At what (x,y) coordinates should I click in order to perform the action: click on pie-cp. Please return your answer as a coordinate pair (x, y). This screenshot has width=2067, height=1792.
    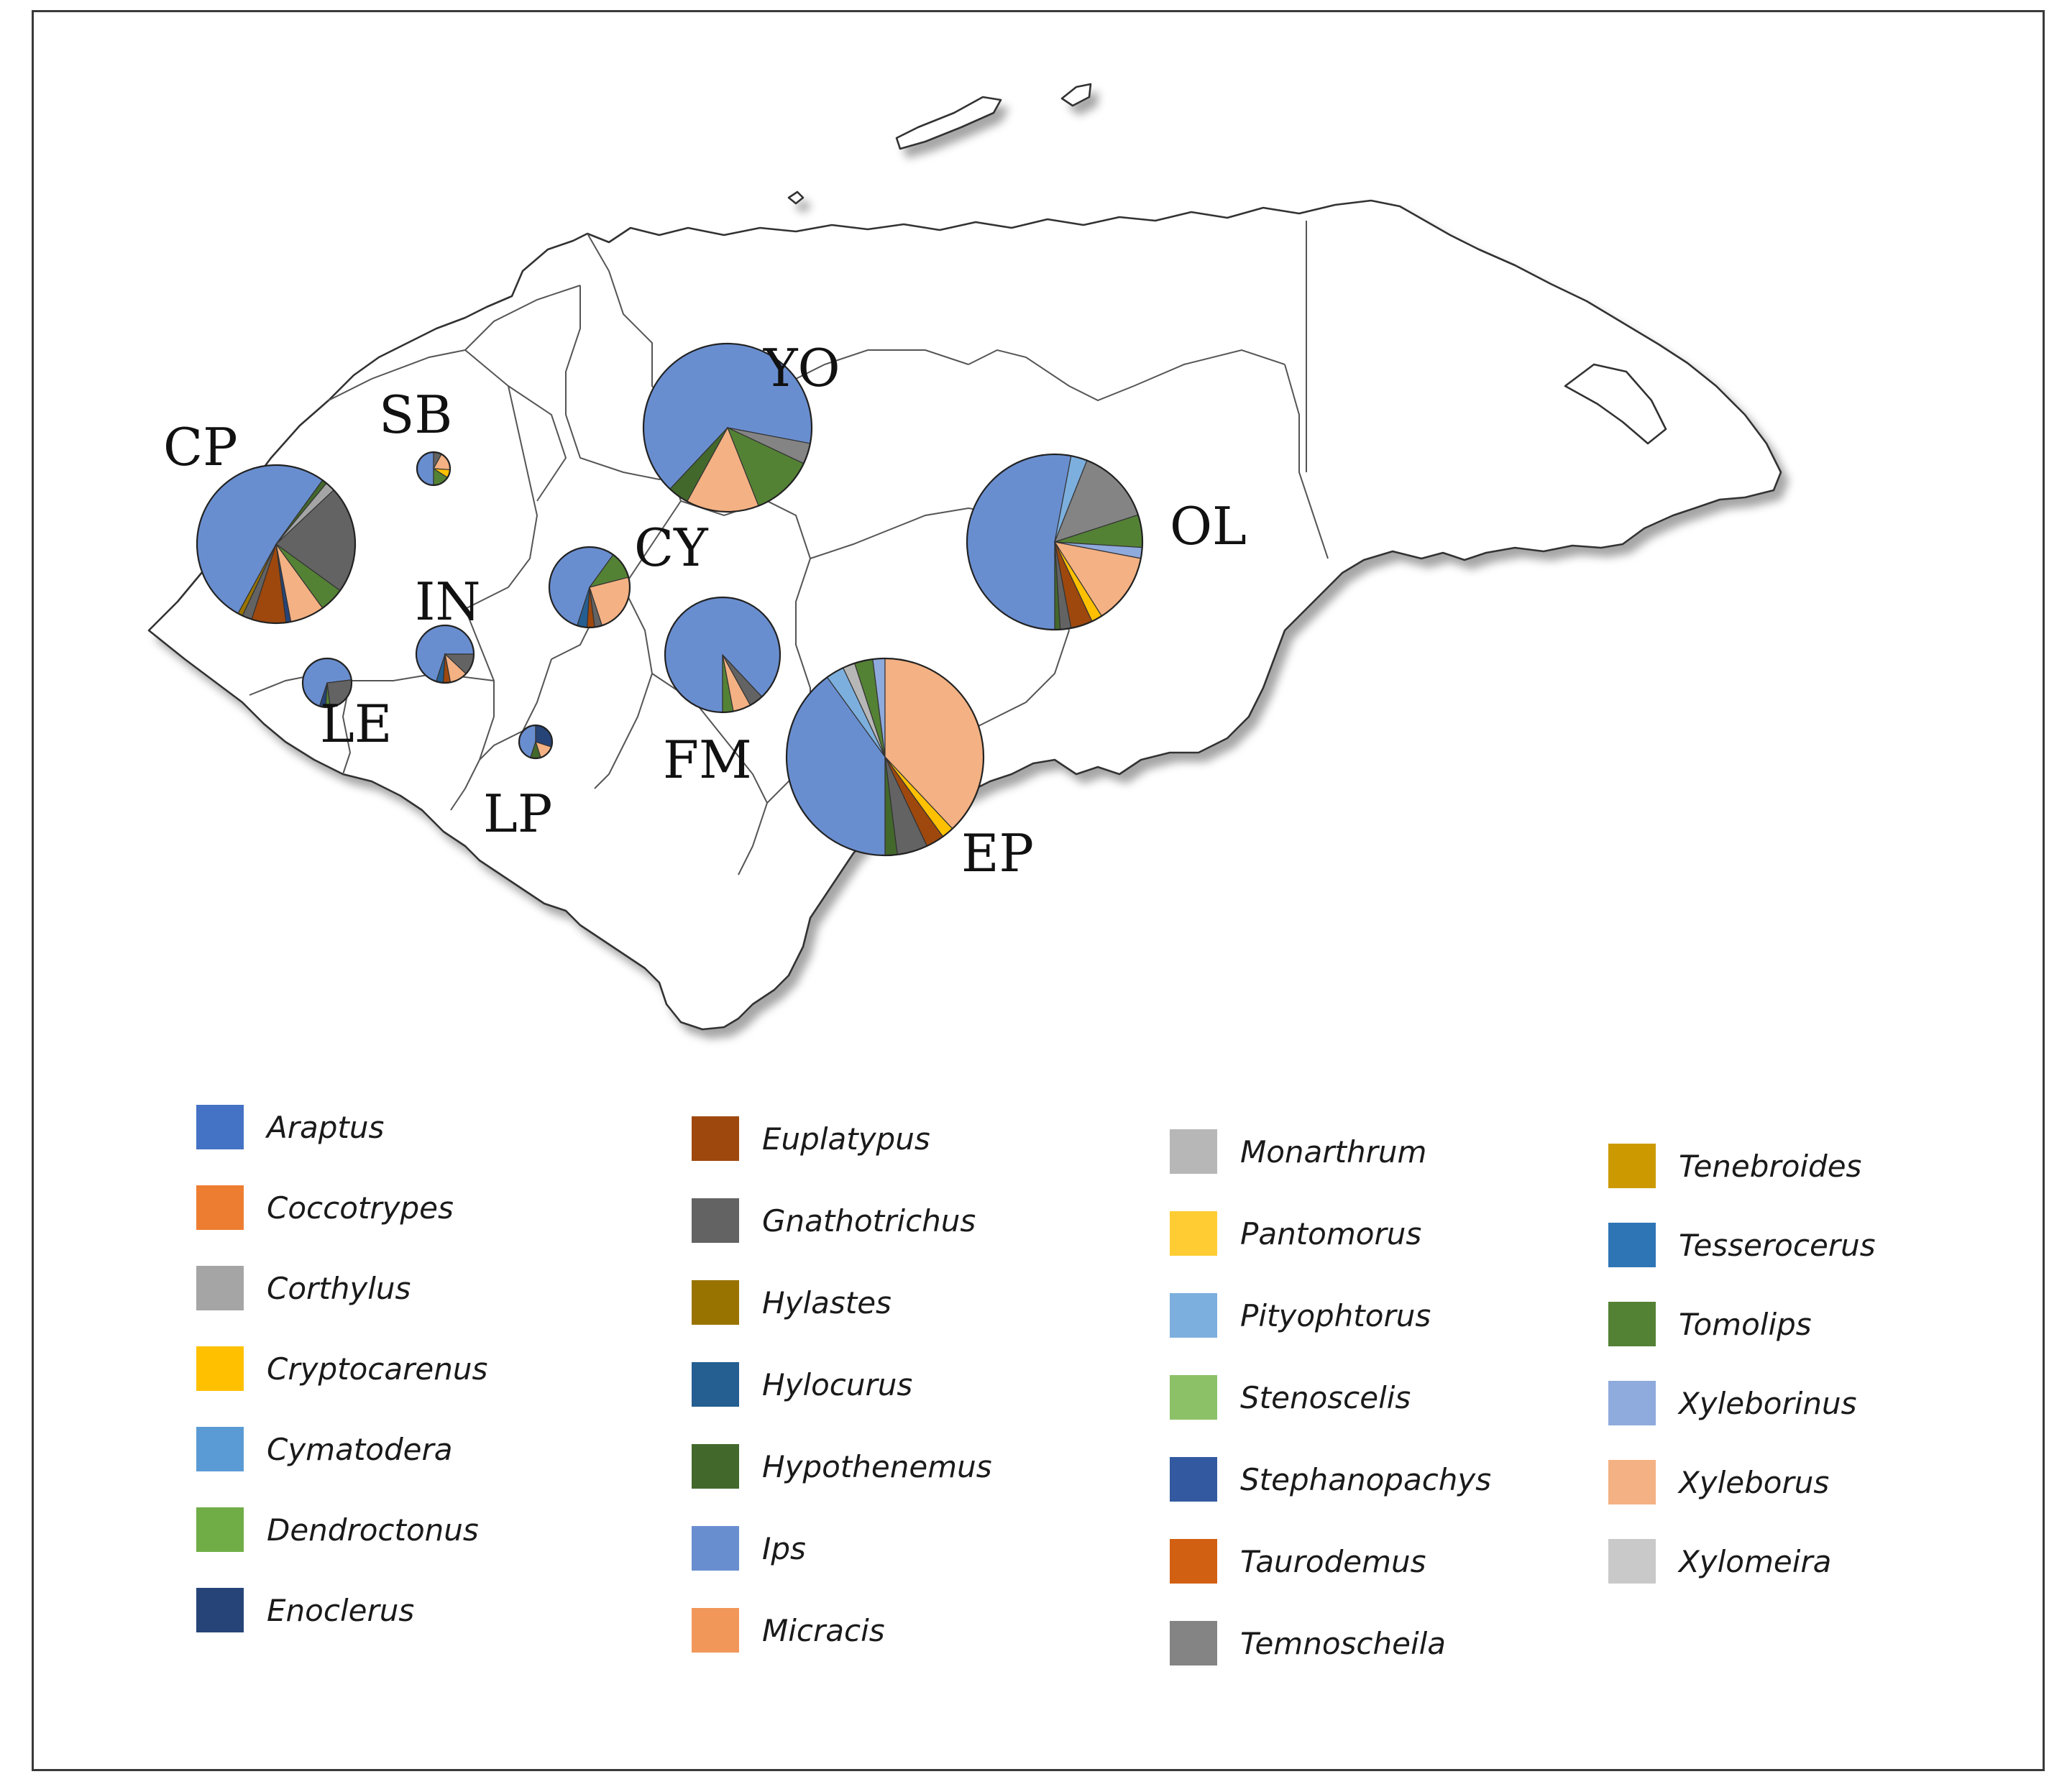
    Looking at the image, I should click on (276, 545).